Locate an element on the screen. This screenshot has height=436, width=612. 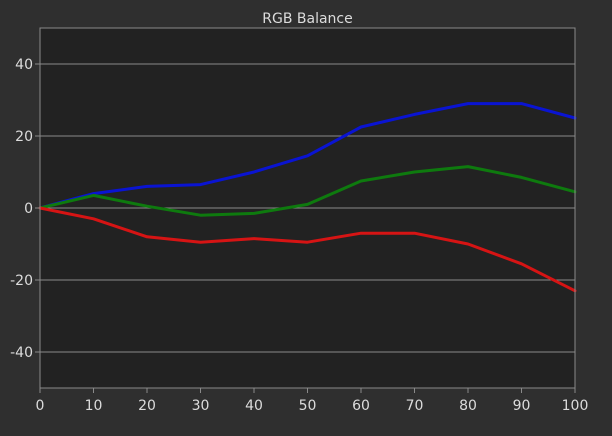
y-tick-label: -20 is located at coordinates (21, 281).